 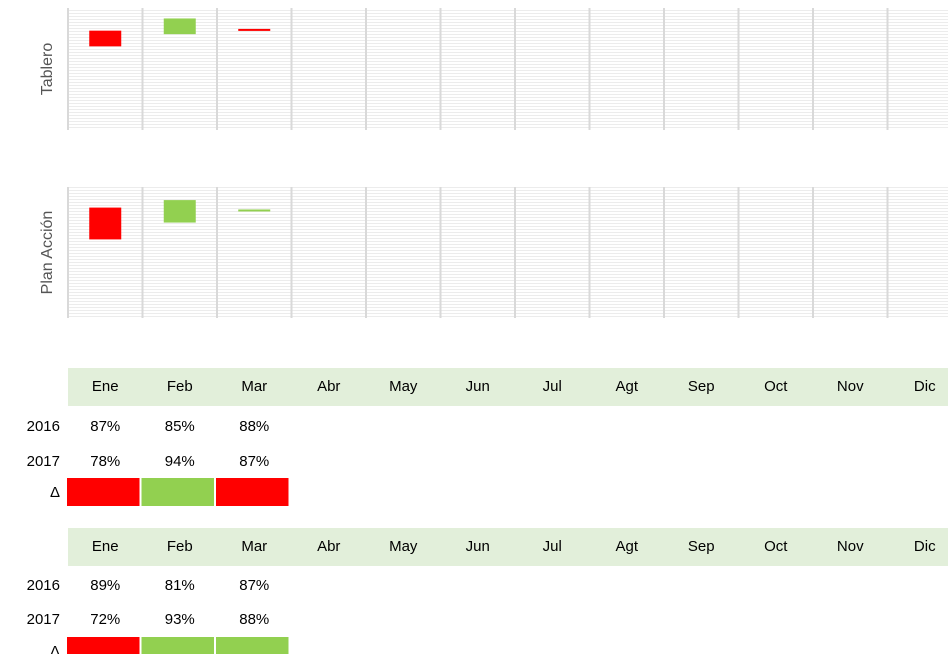 I want to click on value-cell: 89%, so click(x=105, y=585).